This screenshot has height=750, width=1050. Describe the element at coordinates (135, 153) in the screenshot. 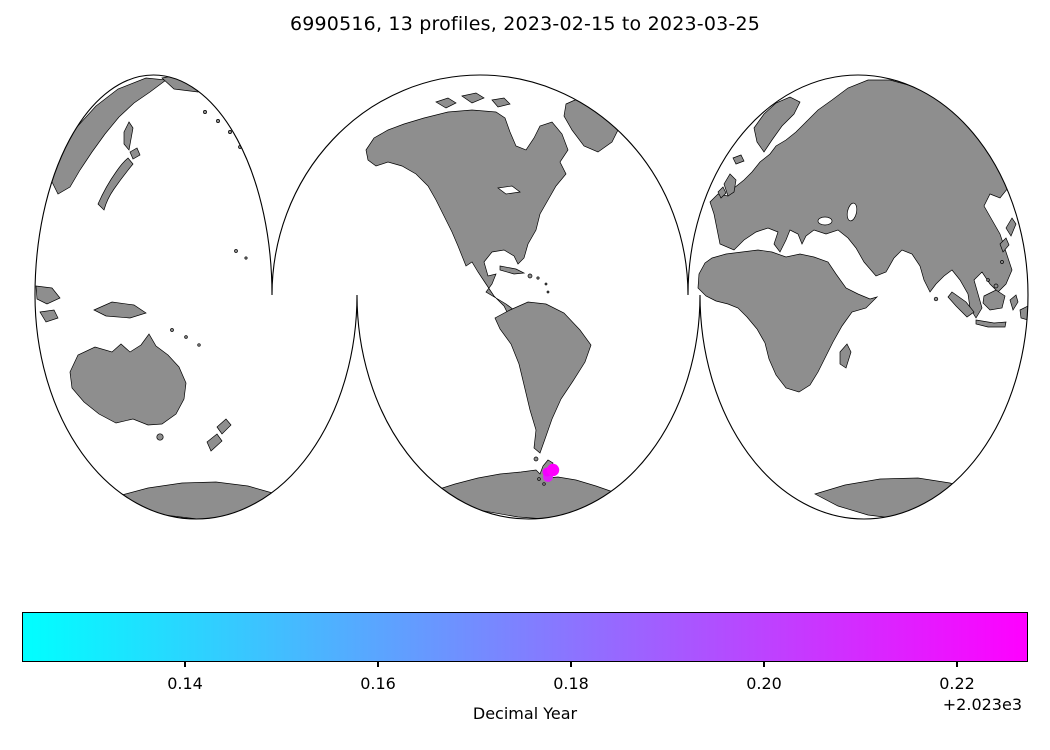

I see `hokkaido` at that location.